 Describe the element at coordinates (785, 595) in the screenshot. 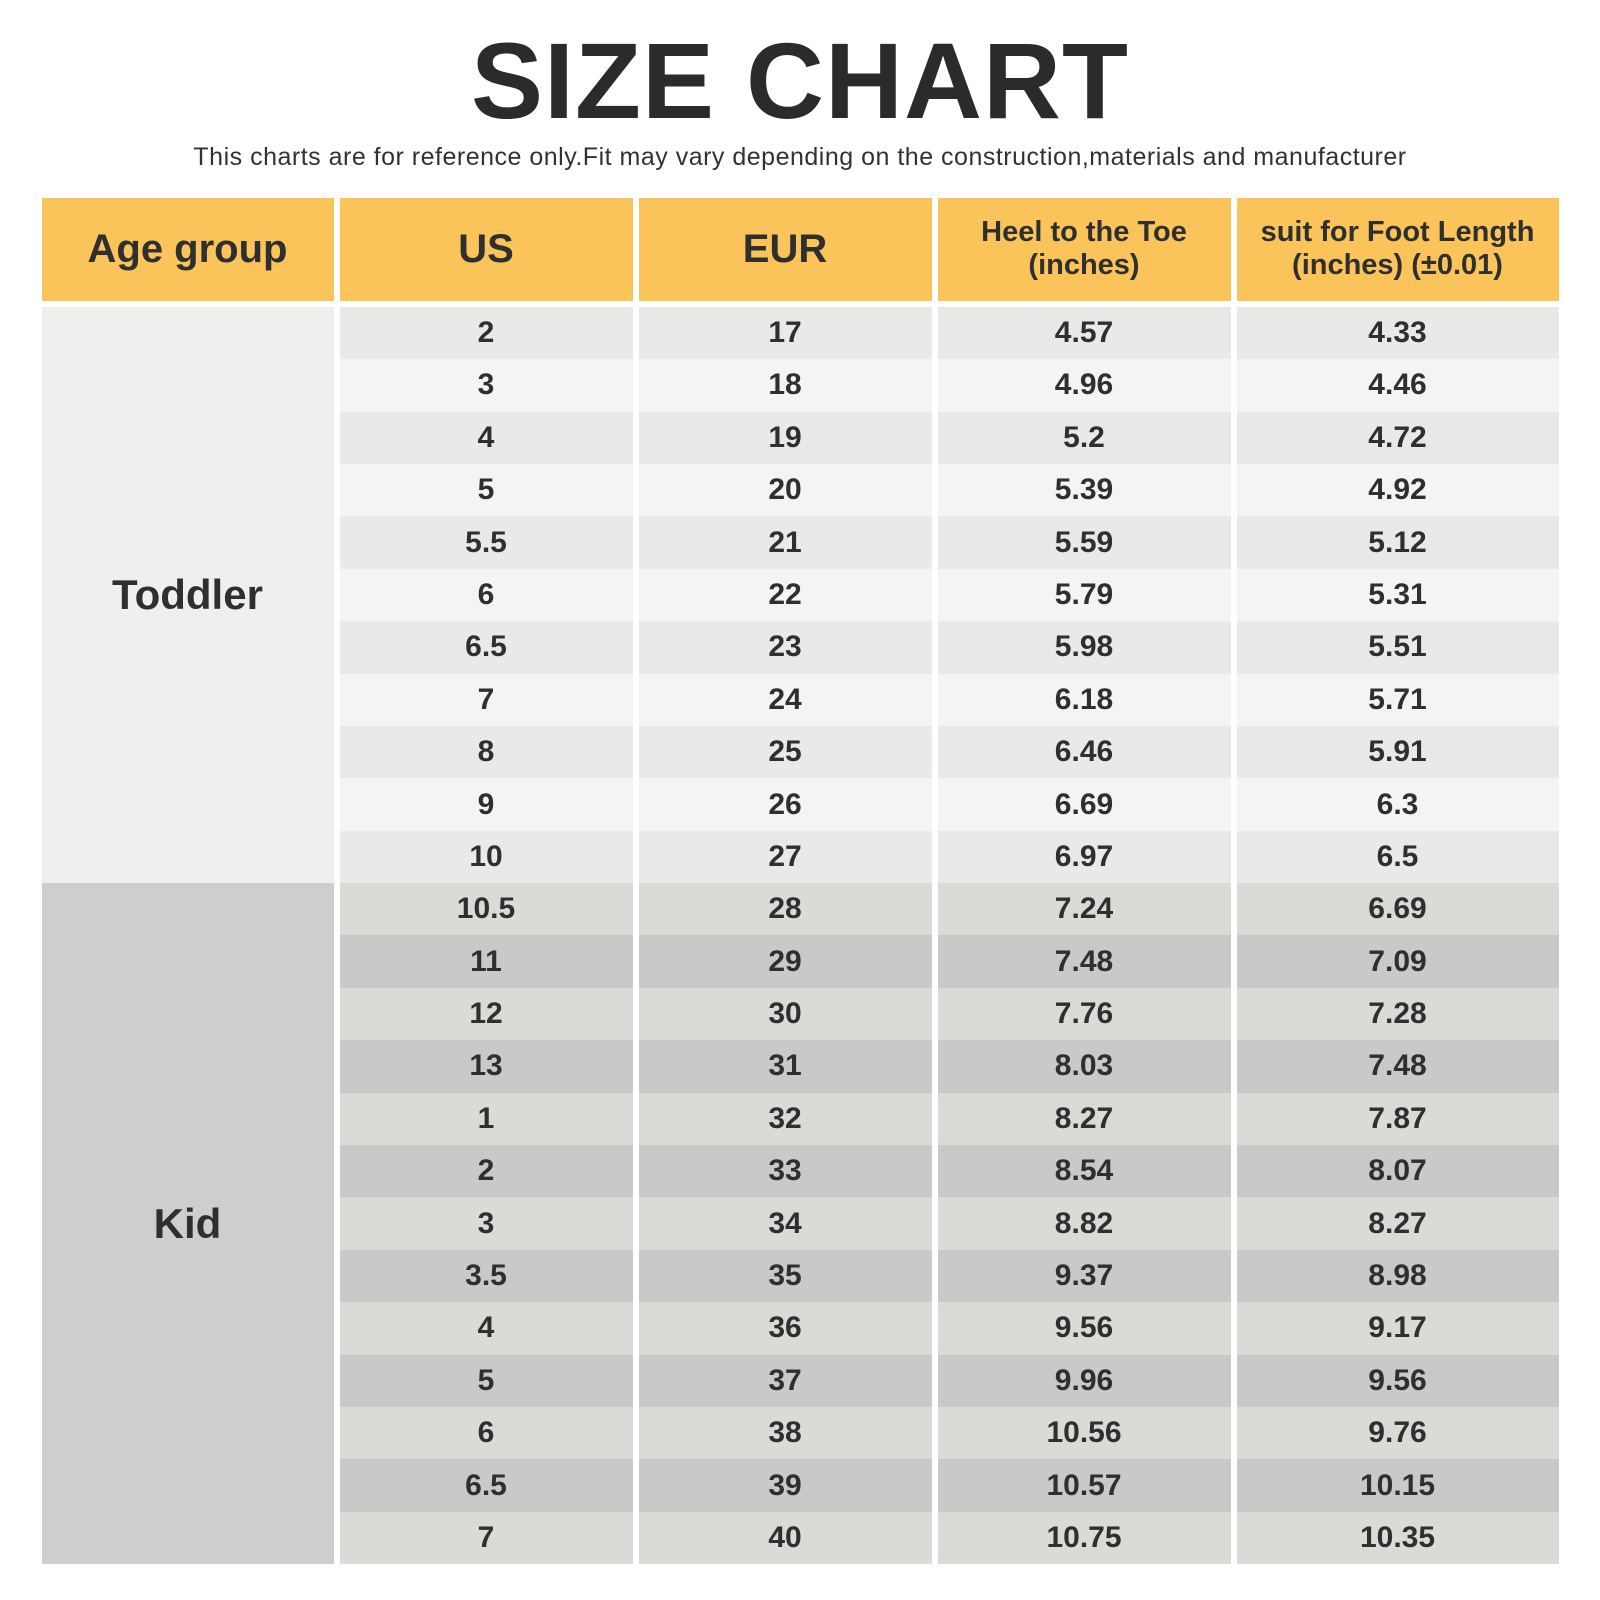

I see `cell-eur: 22` at that location.